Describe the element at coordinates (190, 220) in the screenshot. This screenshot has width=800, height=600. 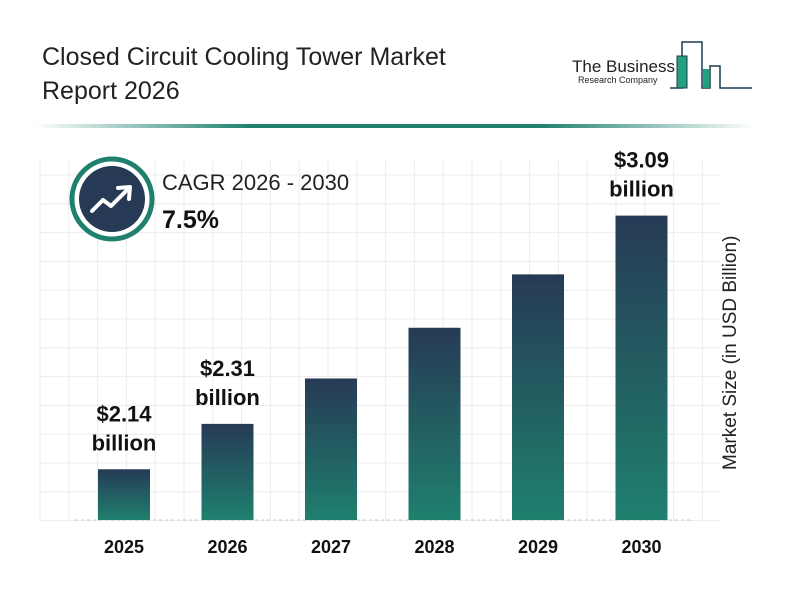
I see `cagr-value: 7.5%` at that location.